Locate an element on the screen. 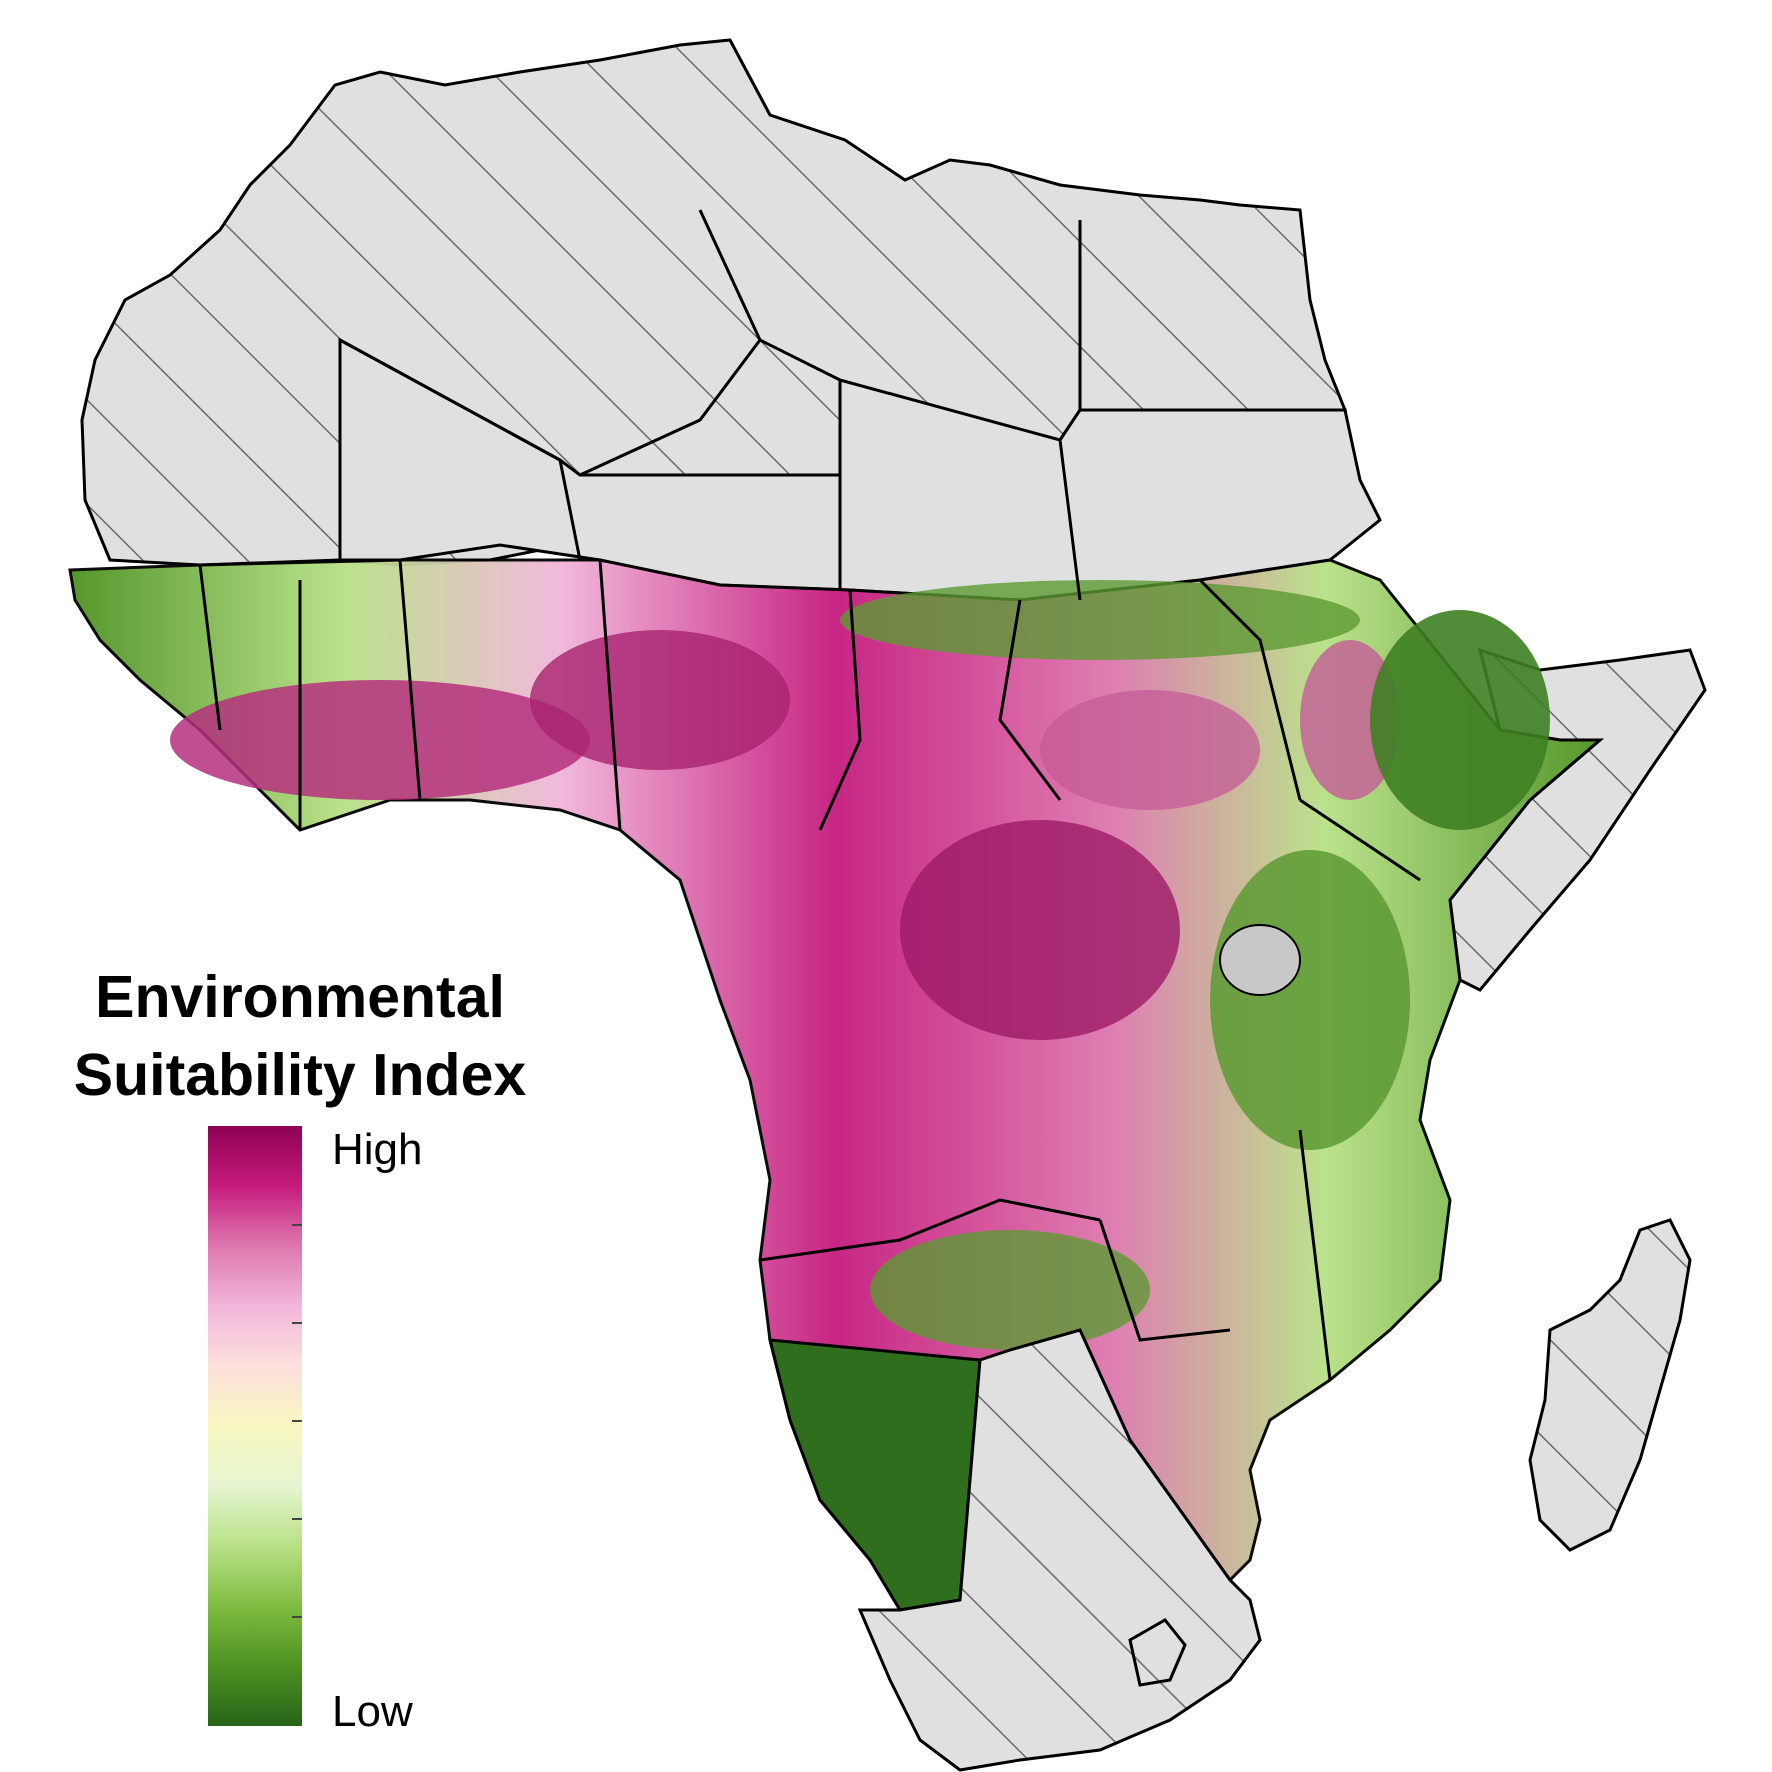 The width and height of the screenshot is (1772, 1772). legend-title-line1: Environmental is located at coordinates (300, 997).